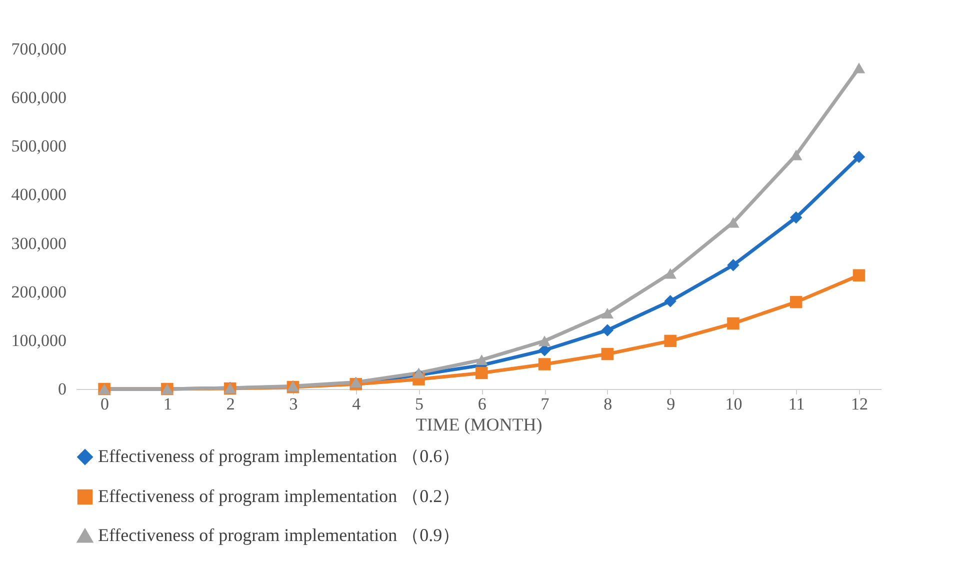  What do you see at coordinates (608, 404) in the screenshot?
I see `x-tick-label: 8` at bounding box center [608, 404].